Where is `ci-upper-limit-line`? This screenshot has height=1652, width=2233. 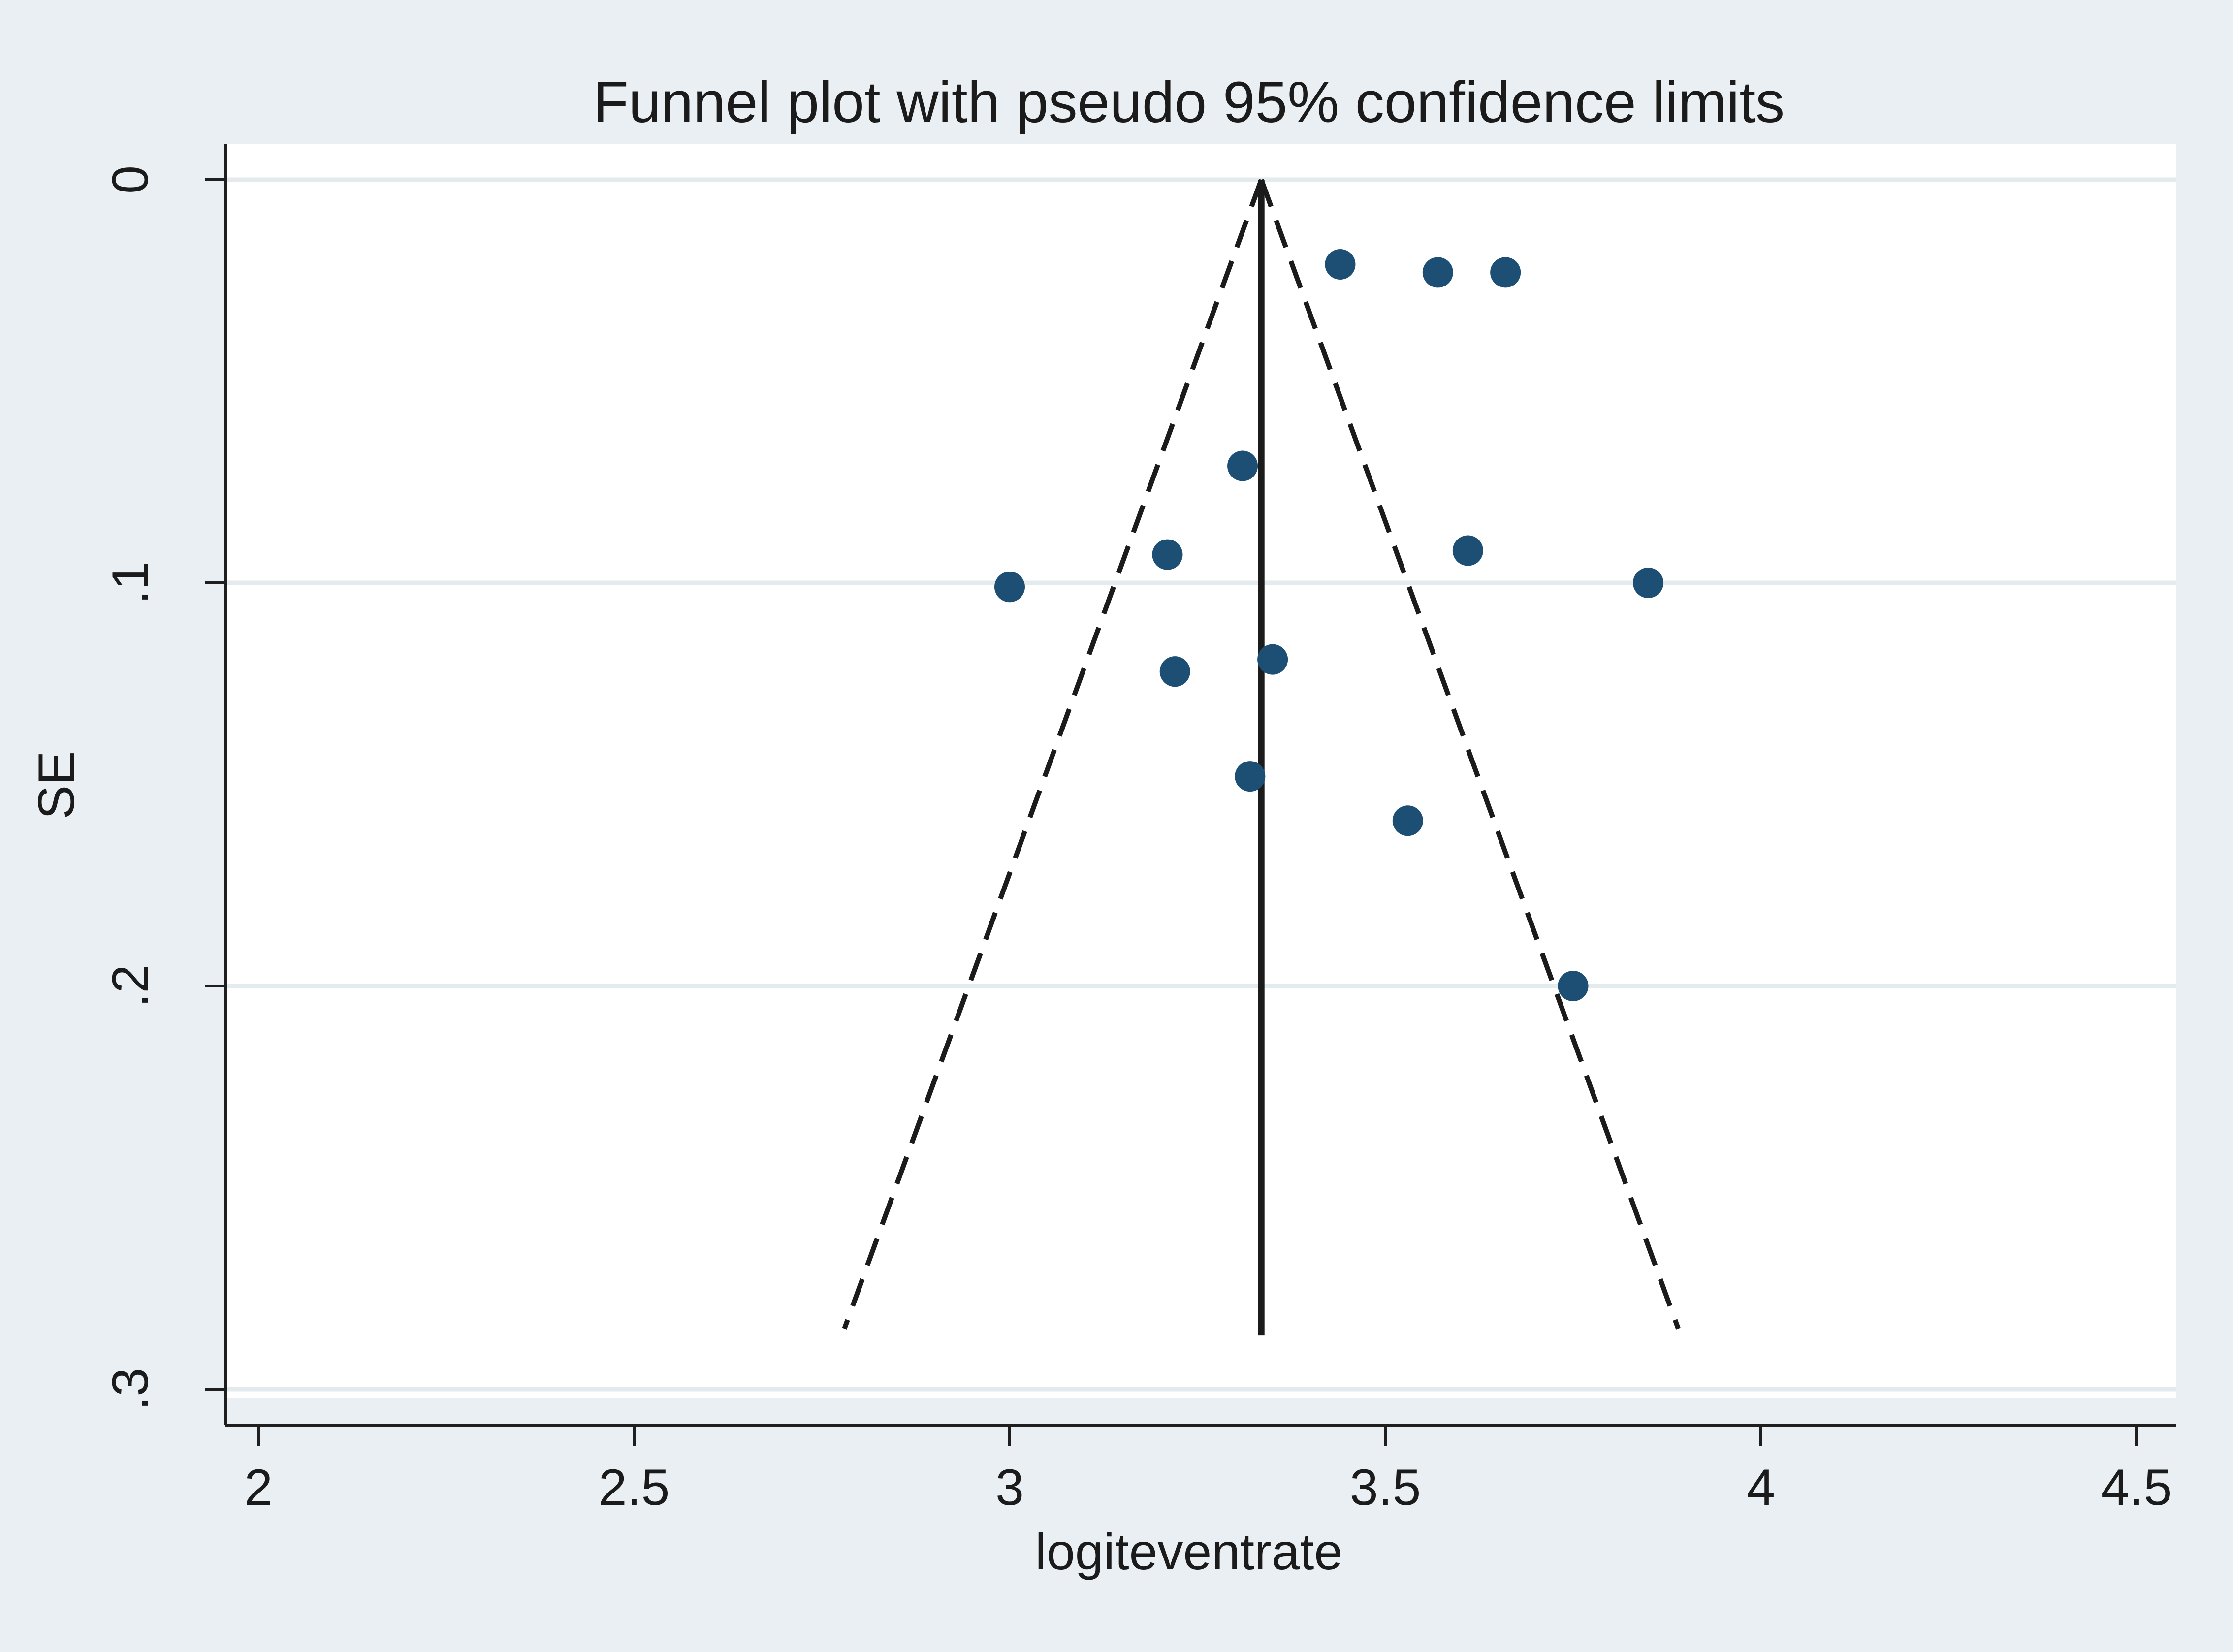 ci-upper-limit-line is located at coordinates (1470, 754).